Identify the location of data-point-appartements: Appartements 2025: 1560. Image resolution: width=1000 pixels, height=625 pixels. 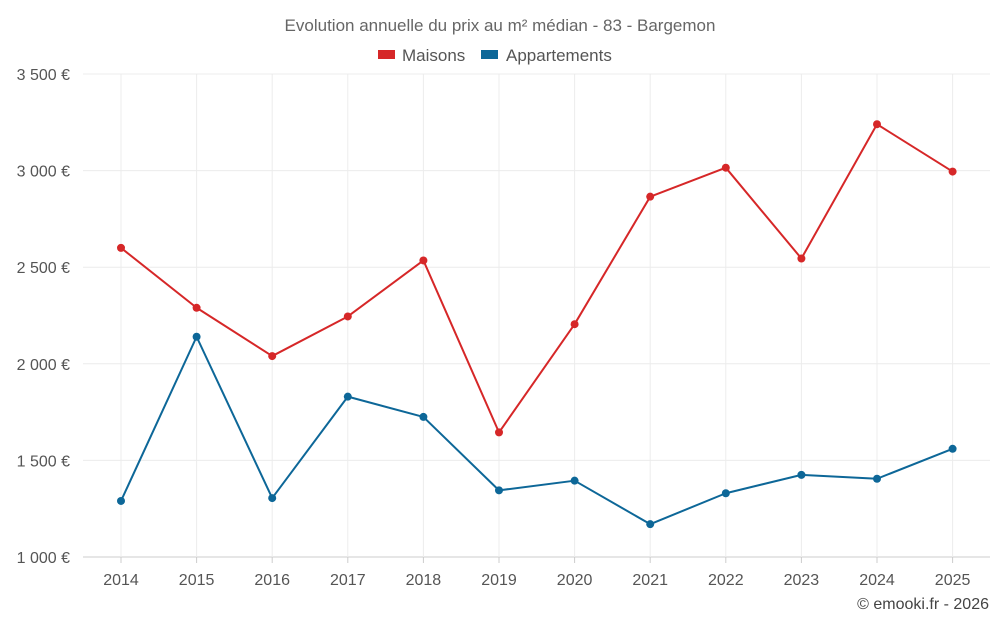
(952, 448).